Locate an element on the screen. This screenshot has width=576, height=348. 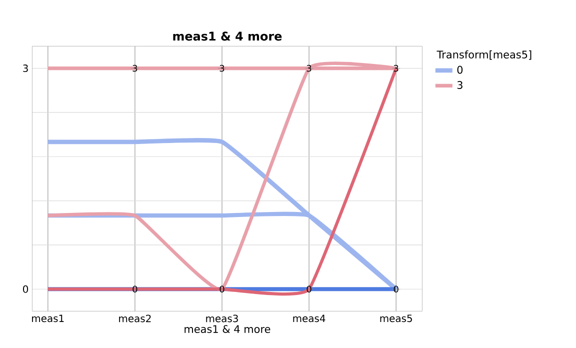
x-tick-label: meas2 is located at coordinates (135, 318).